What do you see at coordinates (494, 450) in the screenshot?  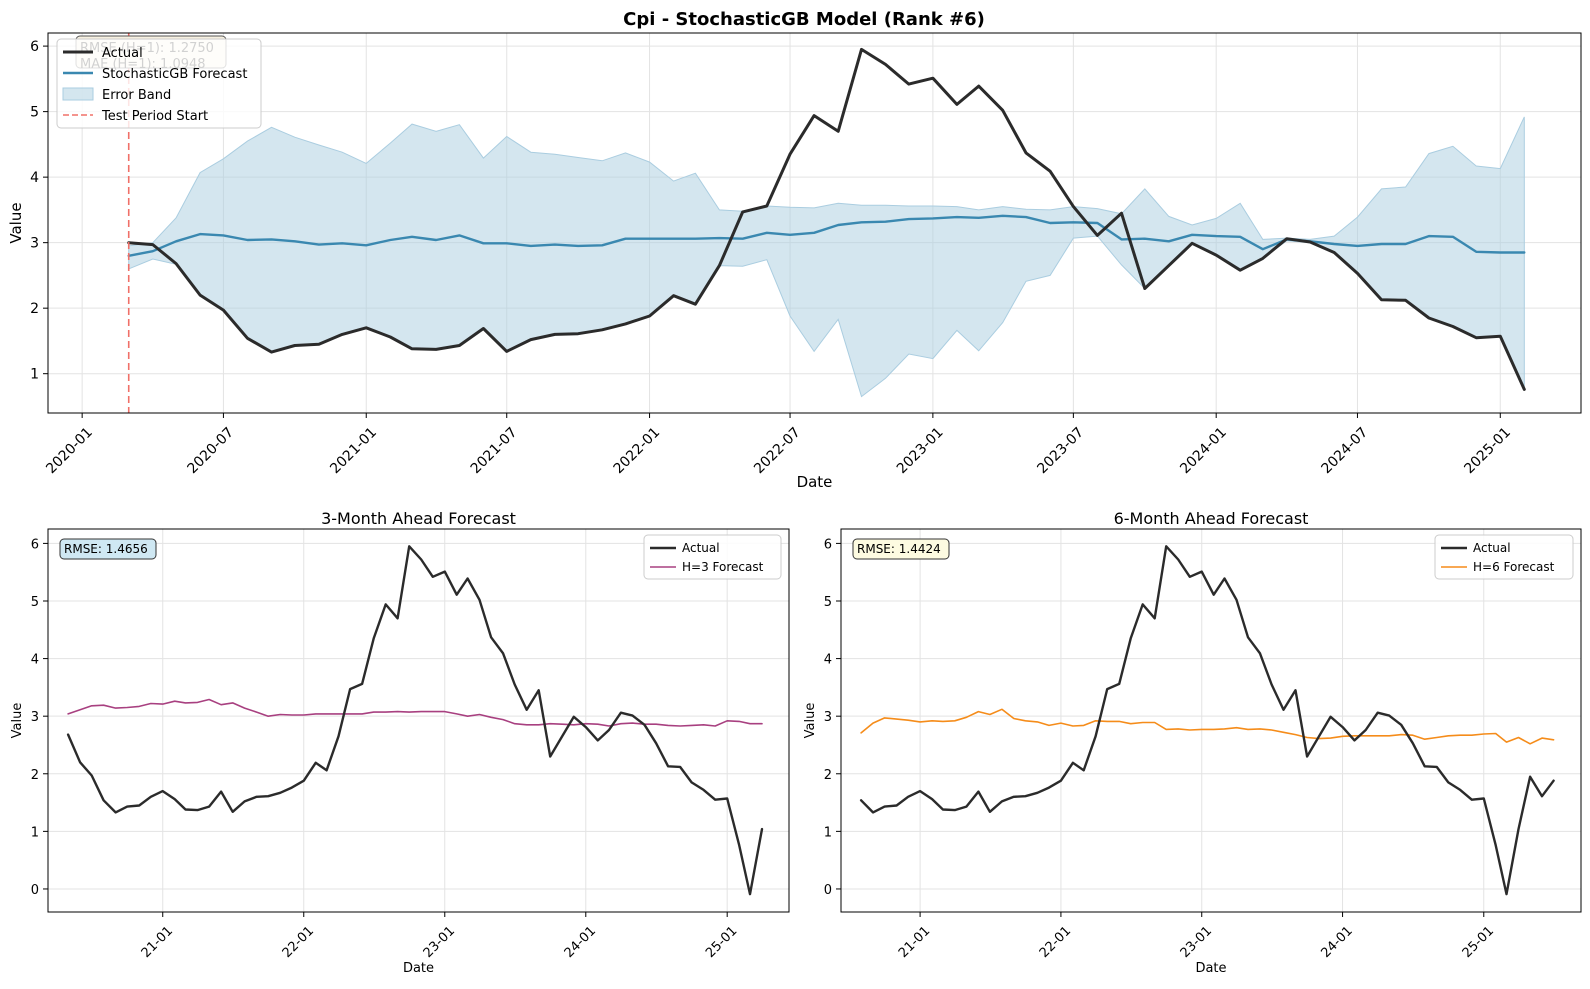 I see `x-tick-label: 2021-07` at bounding box center [494, 450].